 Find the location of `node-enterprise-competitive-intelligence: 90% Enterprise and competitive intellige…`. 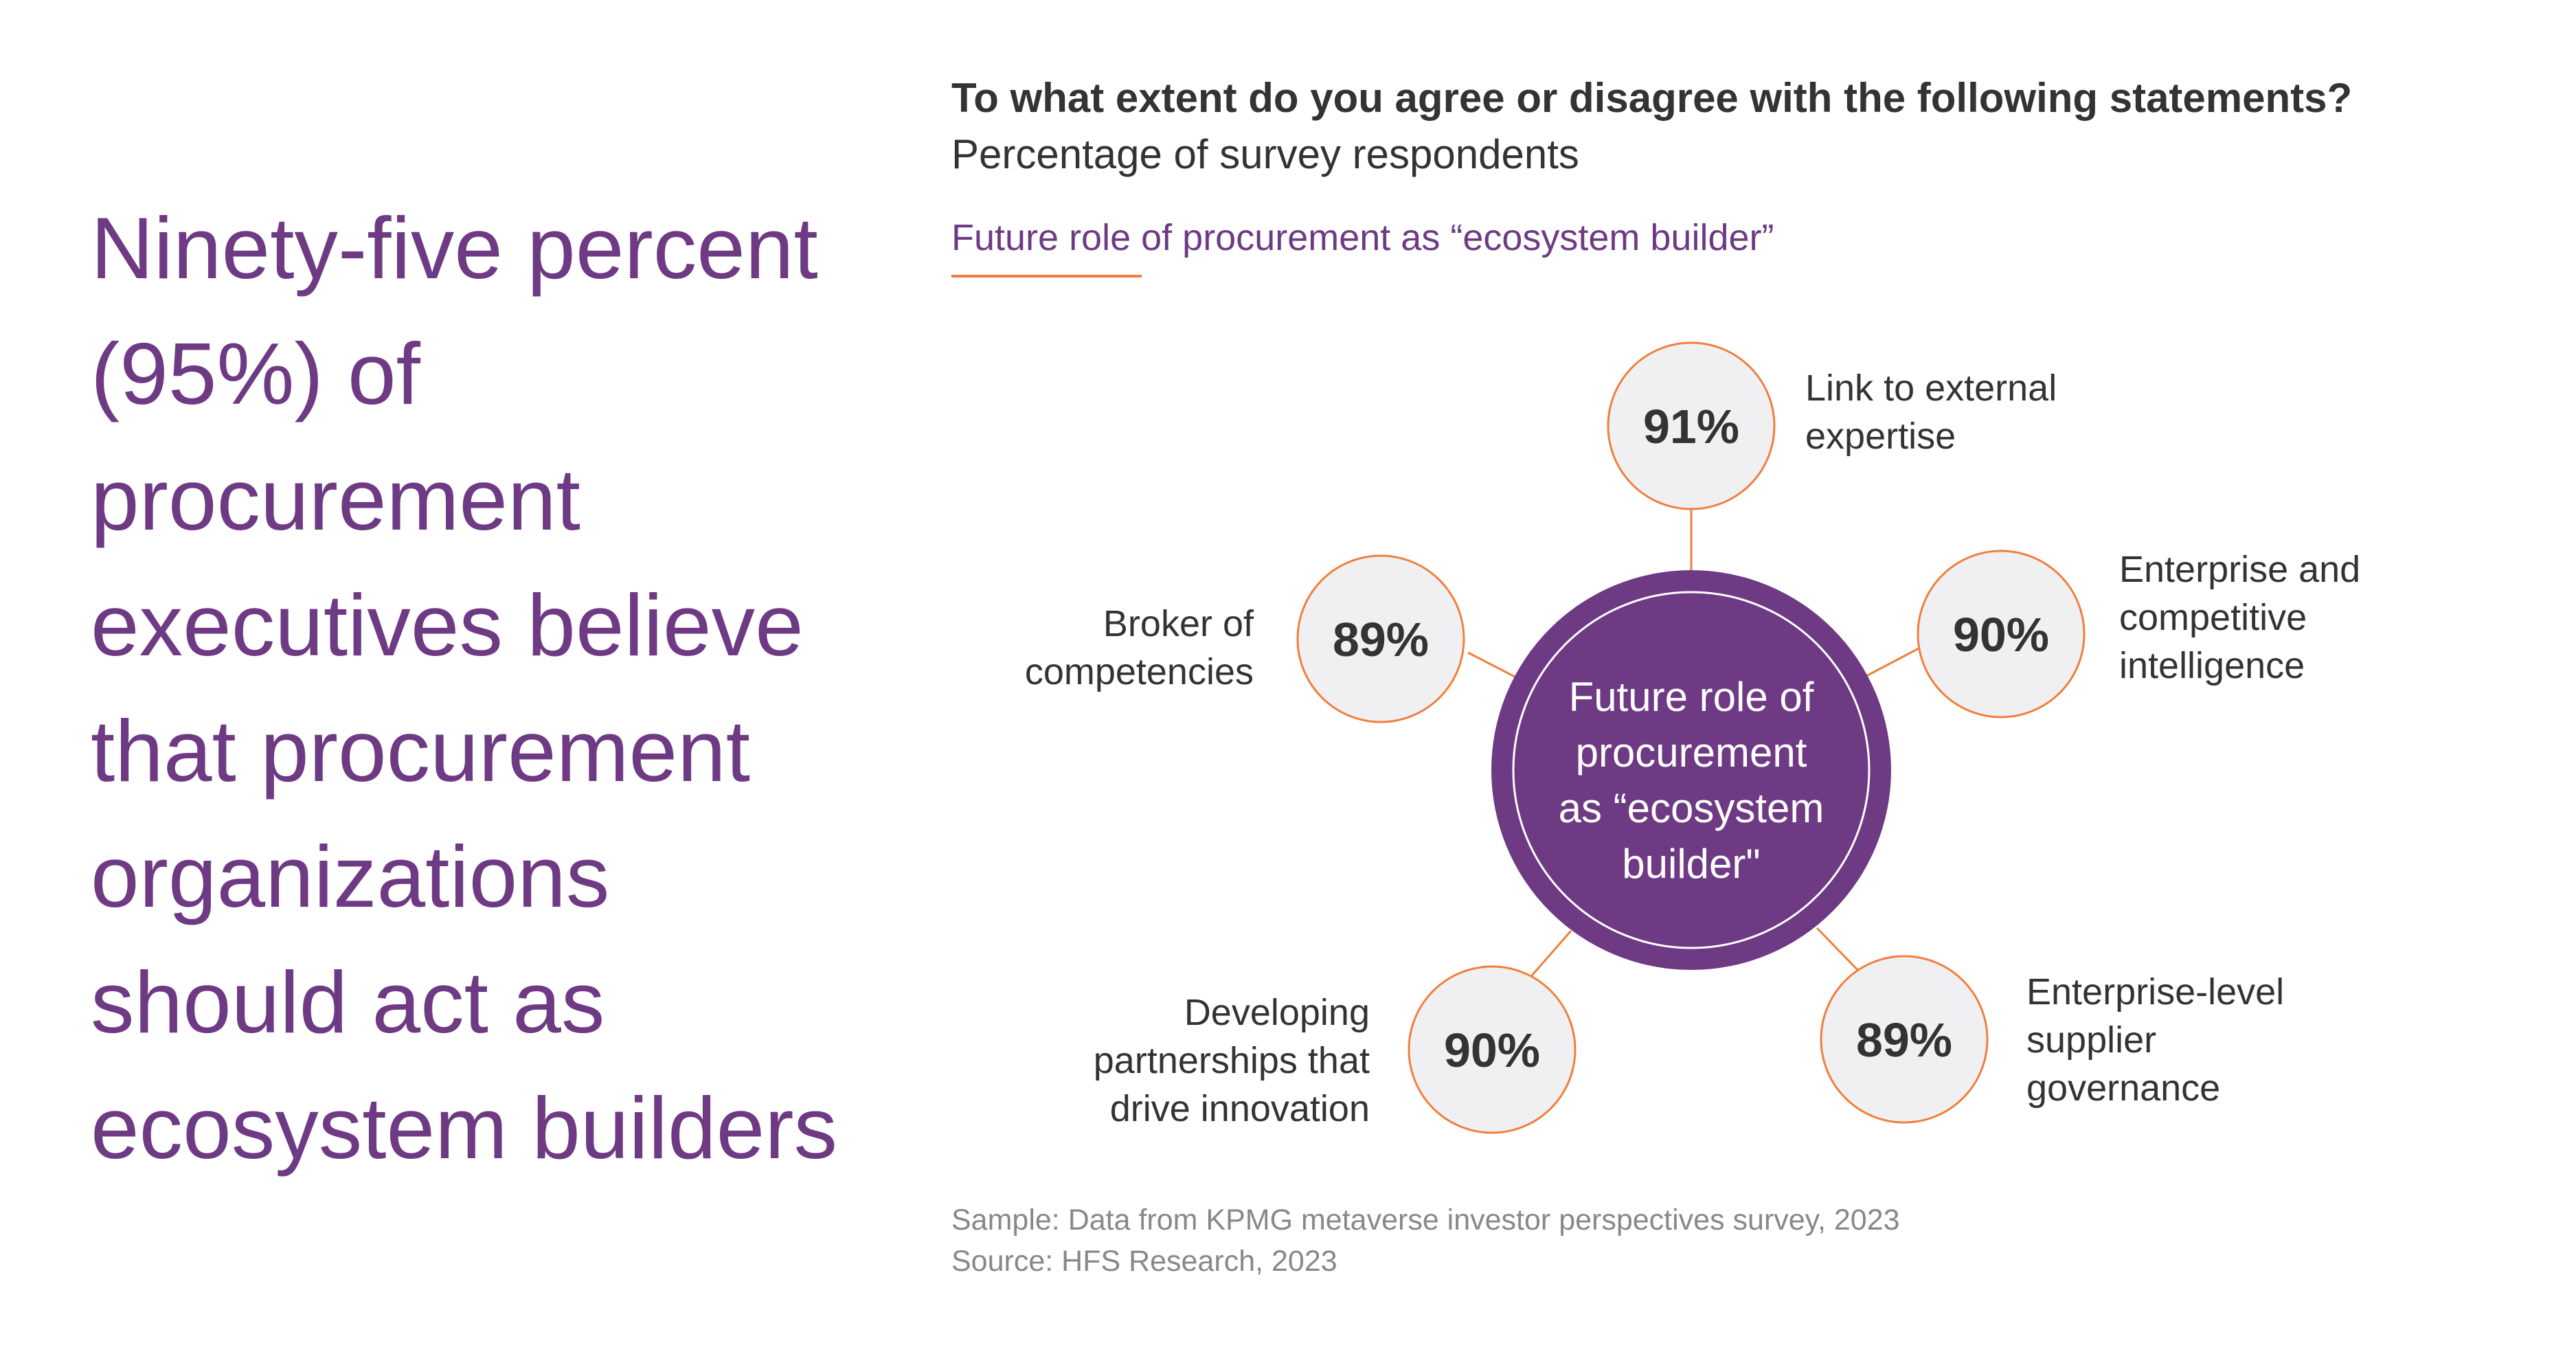

node-enterprise-competitive-intelligence: 90% Enterprise and competitive intellige… is located at coordinates (2138, 634).